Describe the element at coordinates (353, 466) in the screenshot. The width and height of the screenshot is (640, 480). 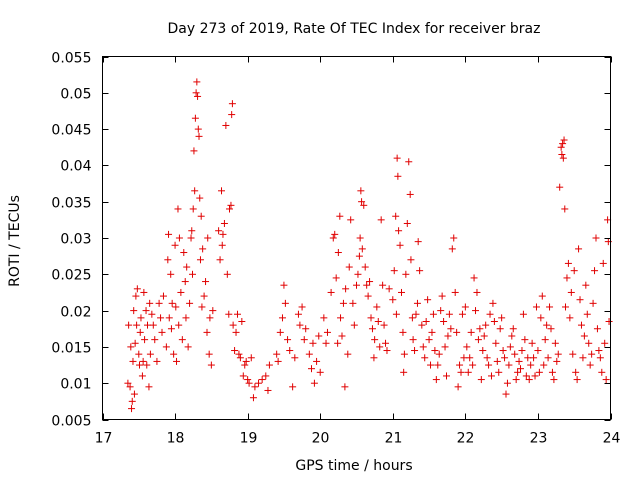
I see `x-axis-title: GPS time / hours` at that location.